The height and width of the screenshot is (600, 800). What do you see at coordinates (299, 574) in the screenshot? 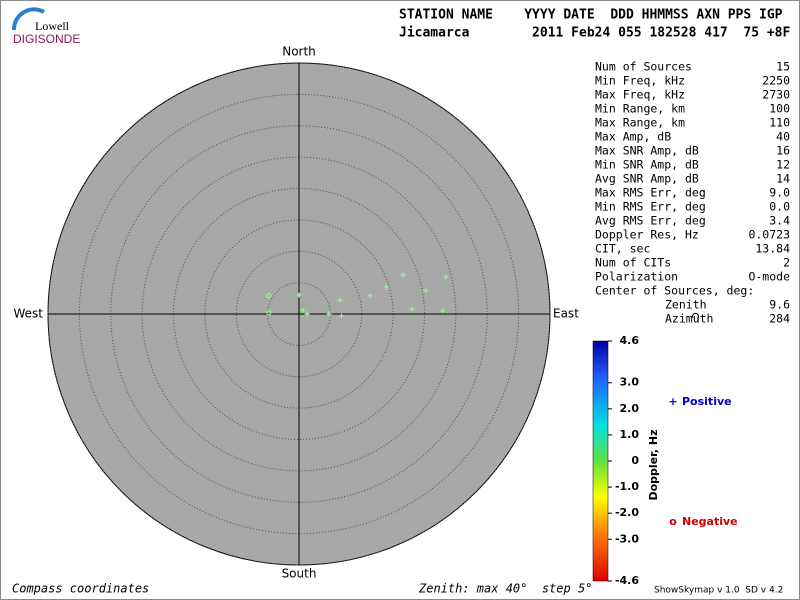
I see `dir-south: South` at bounding box center [299, 574].